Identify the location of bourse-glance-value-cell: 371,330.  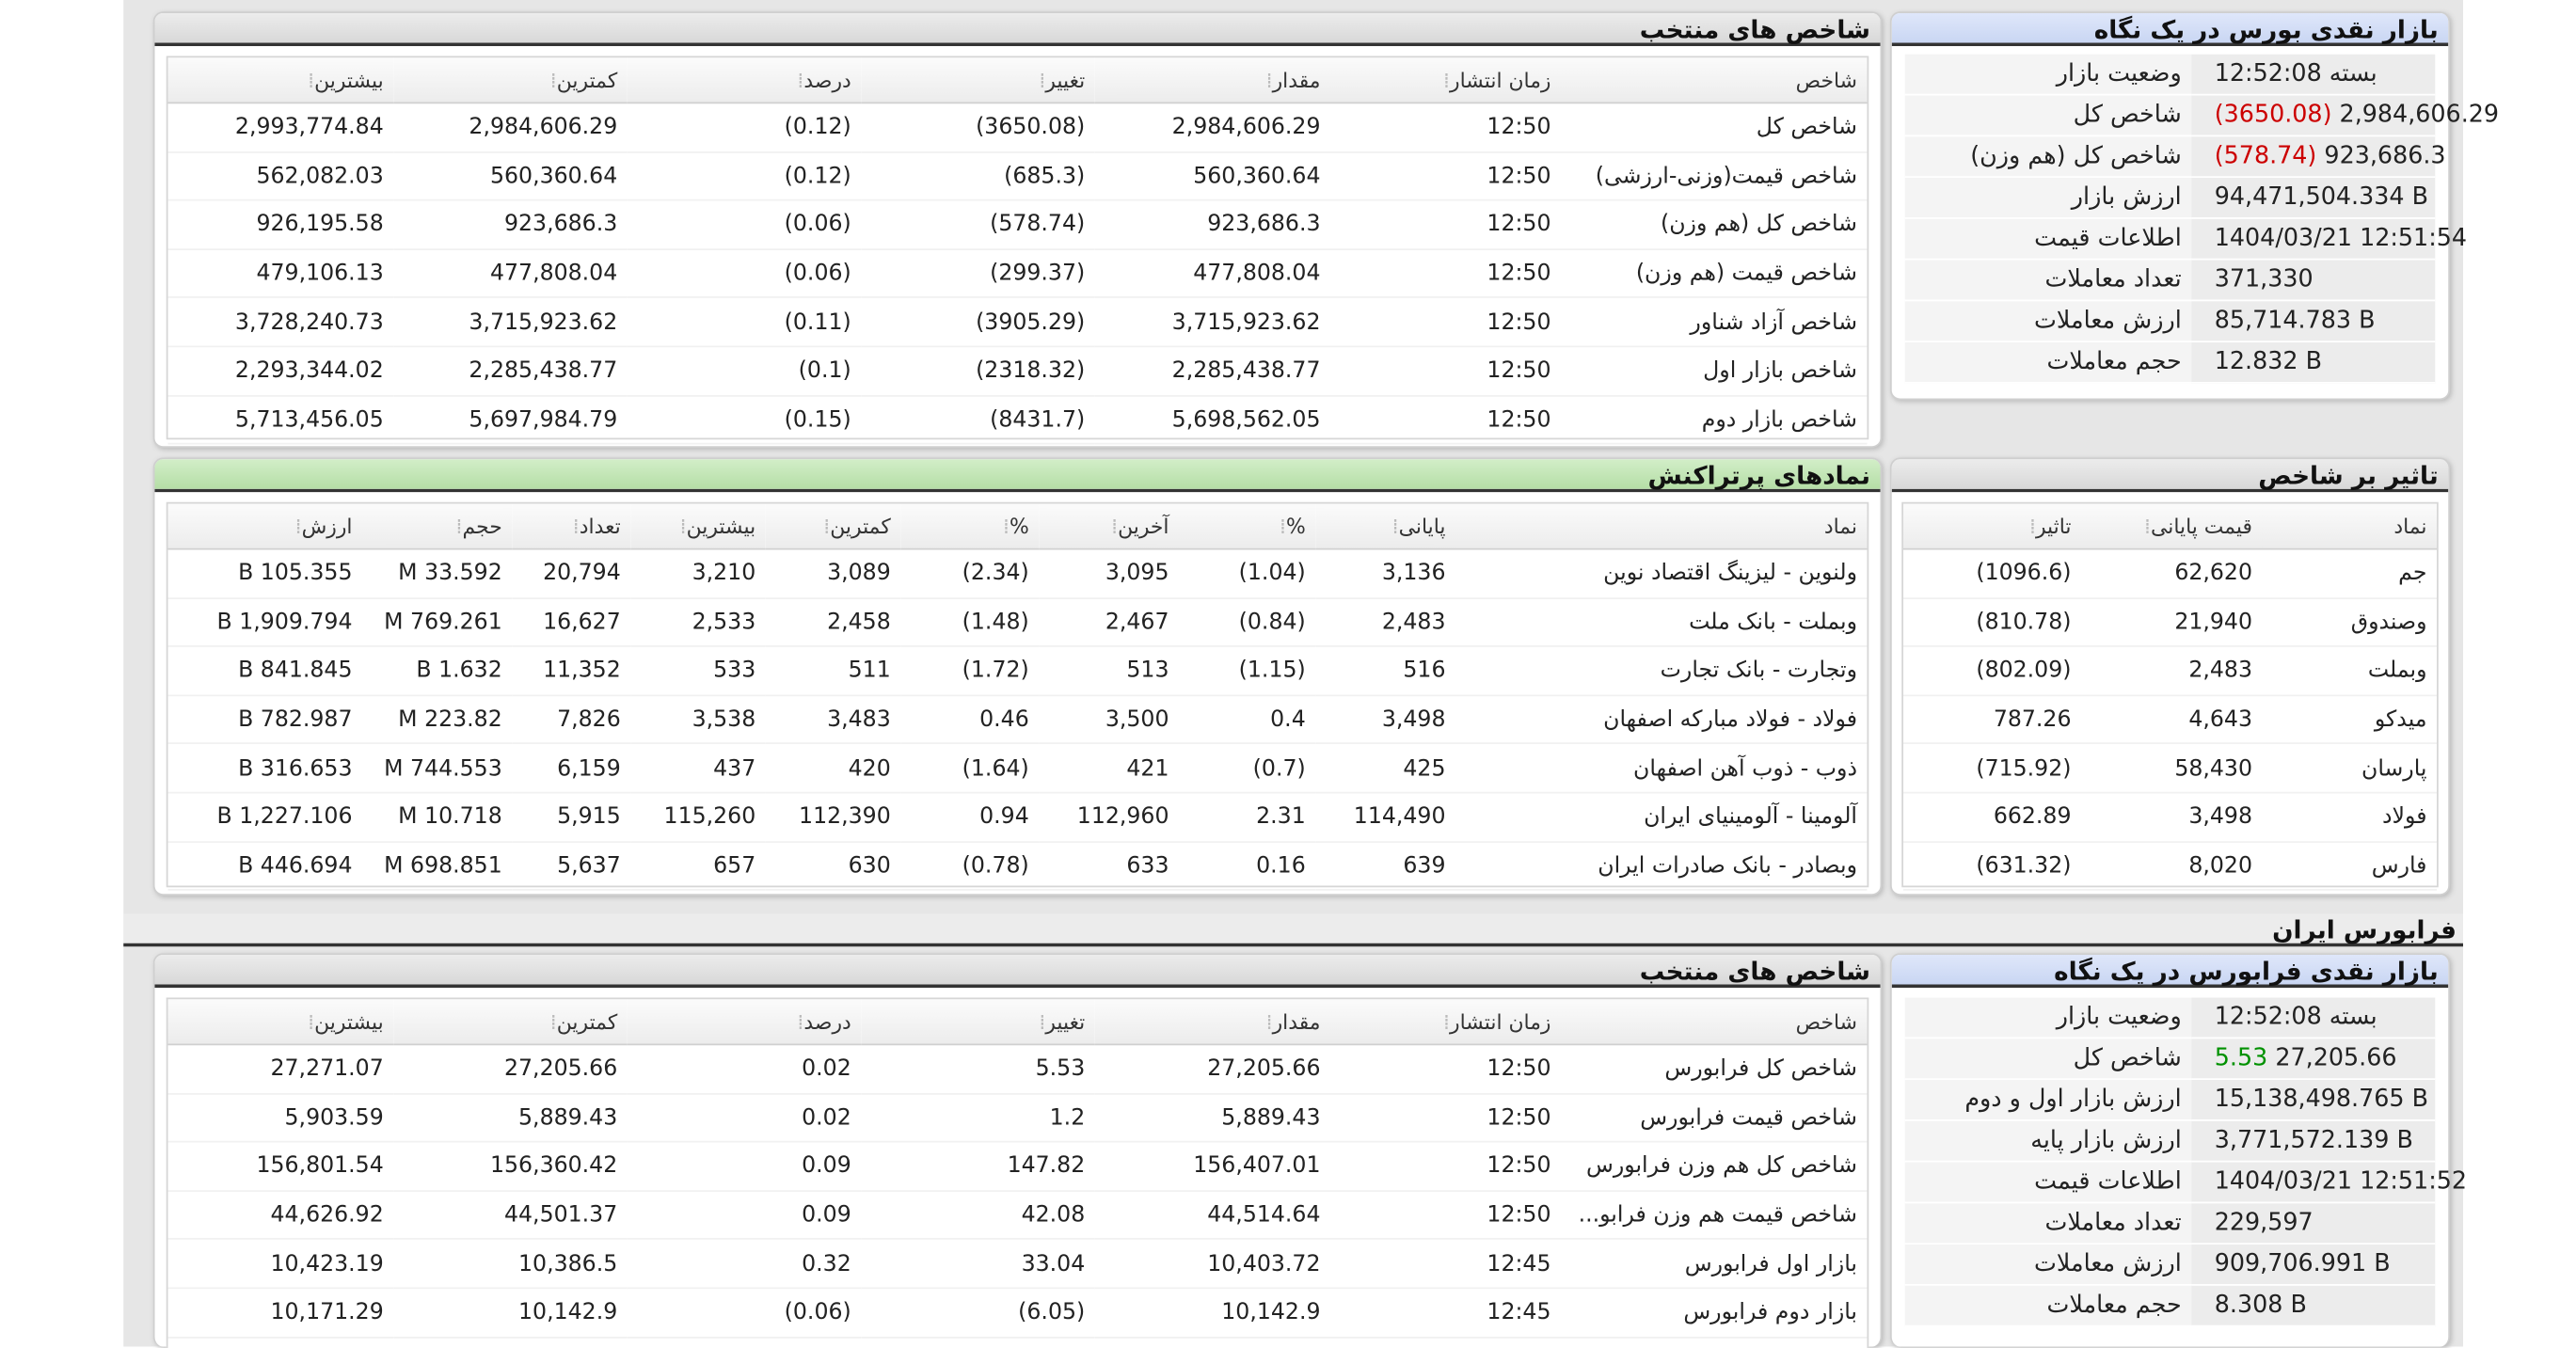
(2313, 281).